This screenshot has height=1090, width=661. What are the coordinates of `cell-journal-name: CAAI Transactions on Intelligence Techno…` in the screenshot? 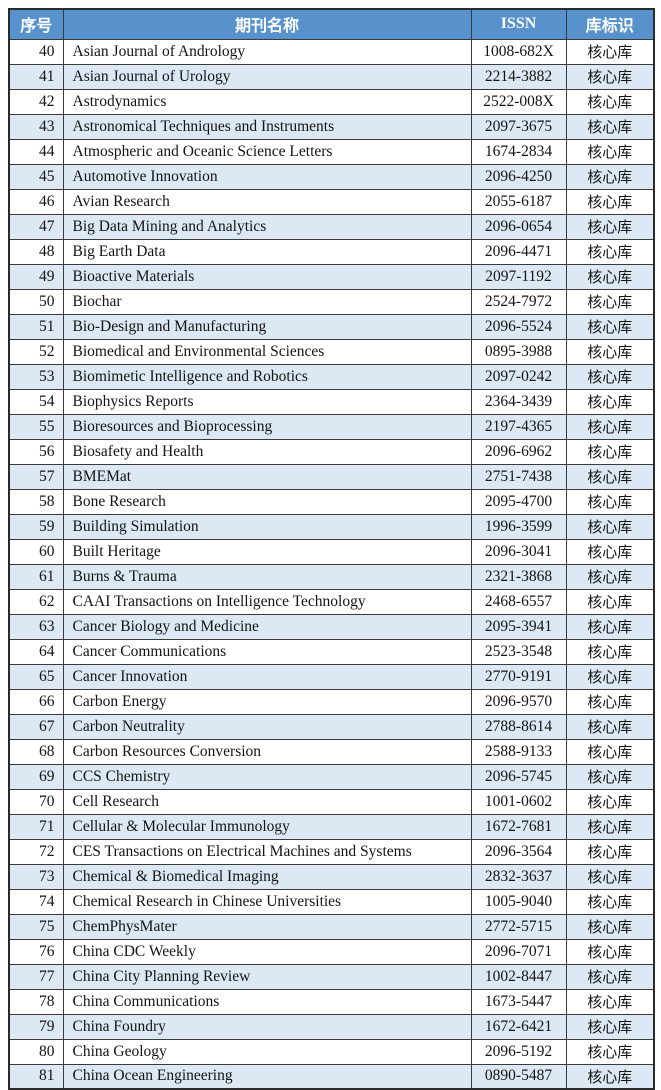 It's located at (267, 601).